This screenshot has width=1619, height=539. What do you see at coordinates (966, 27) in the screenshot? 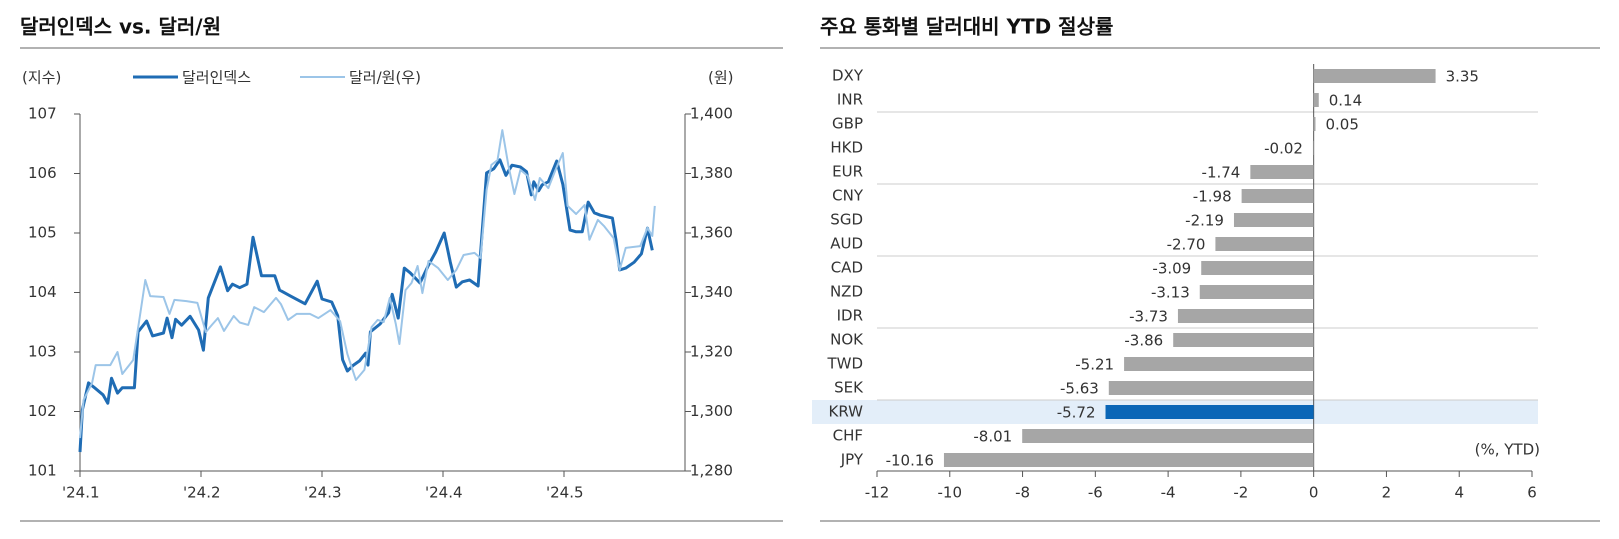
I see `chart-title: 주요 통화별 달러대비 YTD 절상률` at bounding box center [966, 27].